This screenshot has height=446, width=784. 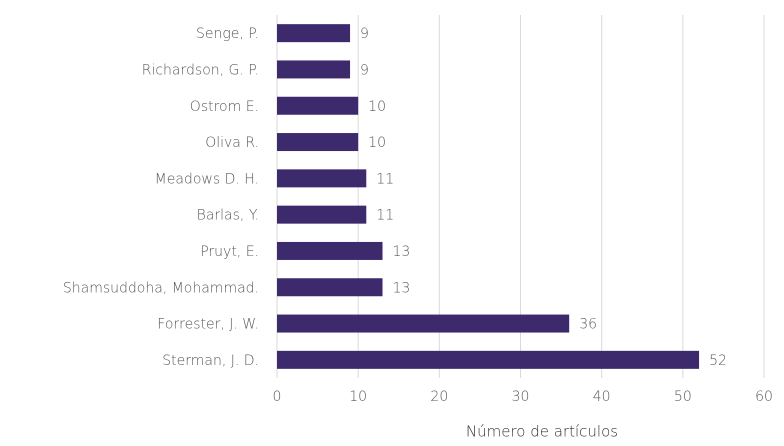 I want to click on data-label: 36, so click(x=588, y=325).